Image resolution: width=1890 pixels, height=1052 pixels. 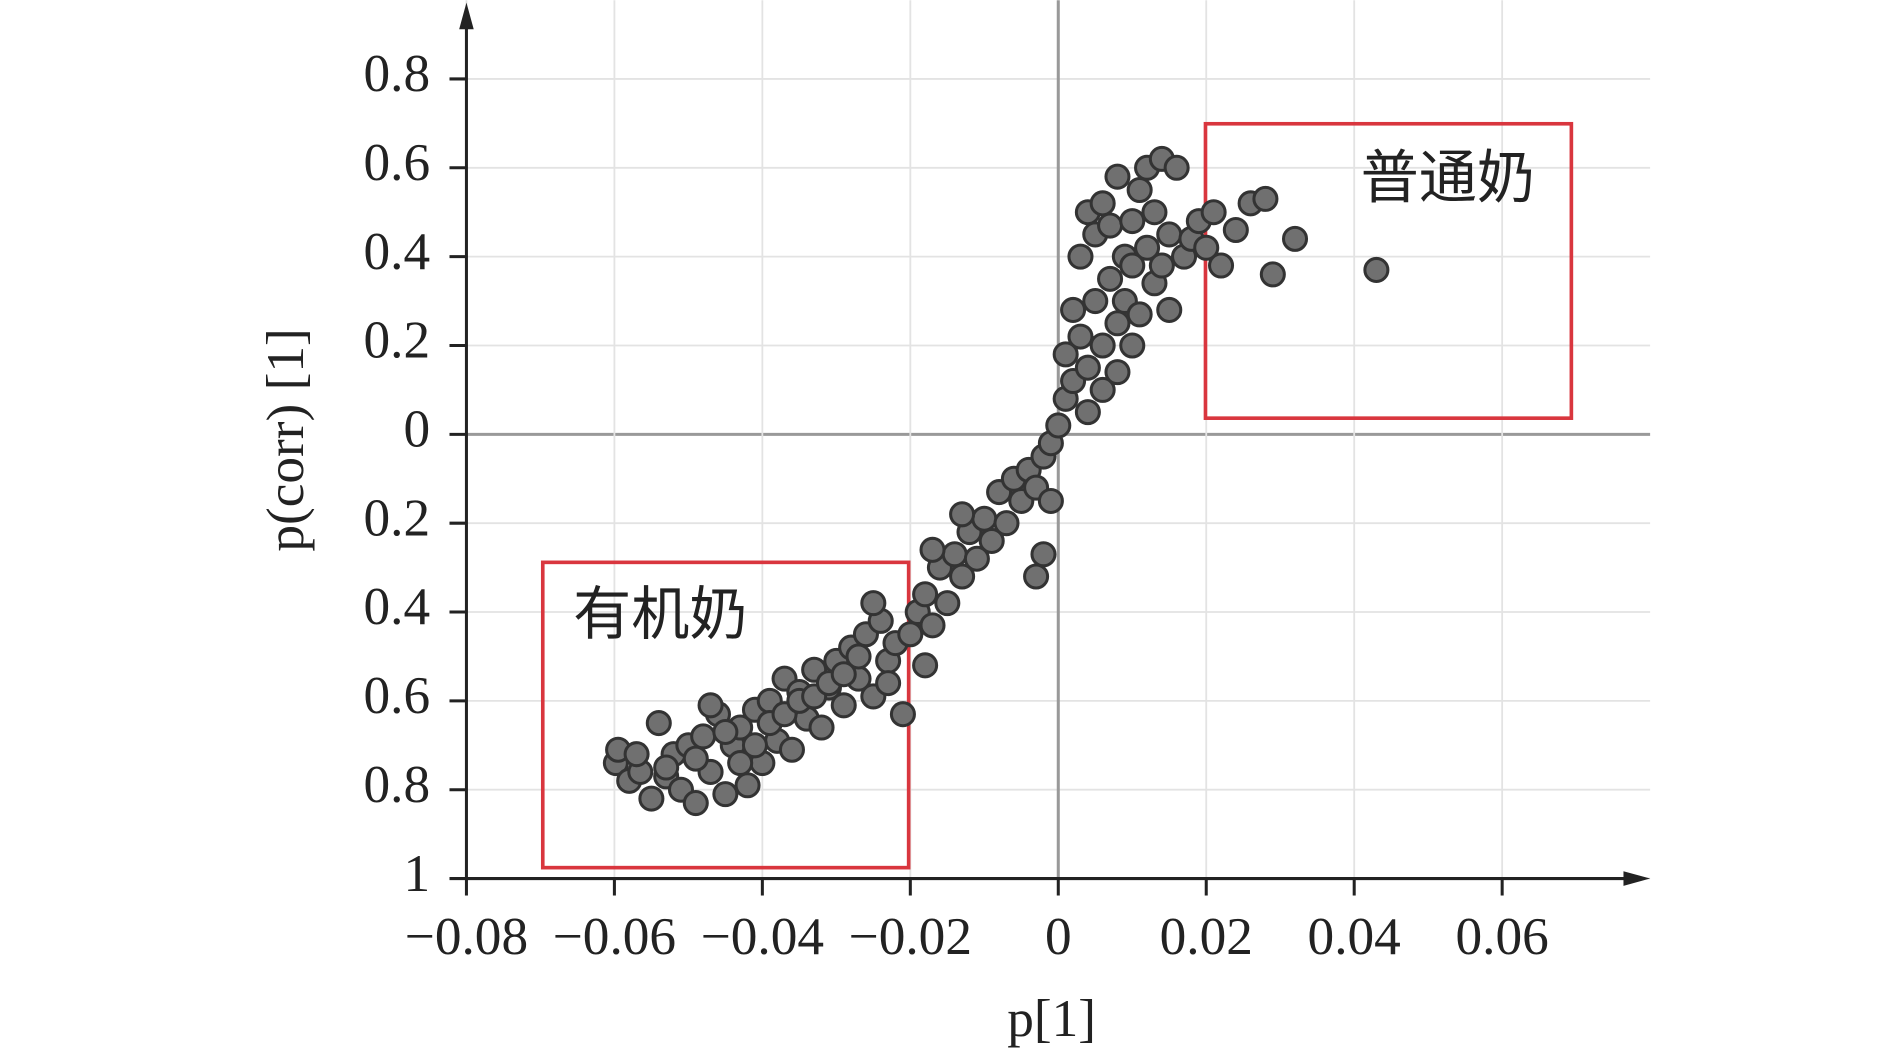 I want to click on y-axis-label: p(corr) [1], so click(x=285, y=439).